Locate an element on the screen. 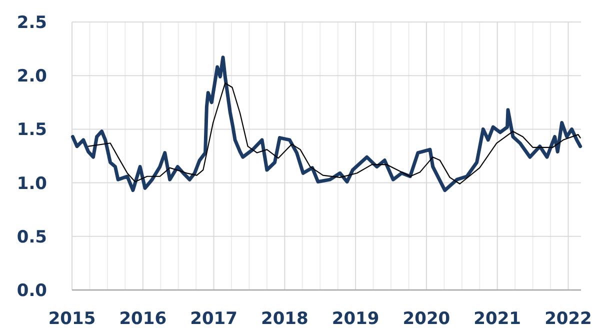 Image resolution: width=604 pixels, height=332 pixels. y-tick-label: 2.0 is located at coordinates (32, 76).